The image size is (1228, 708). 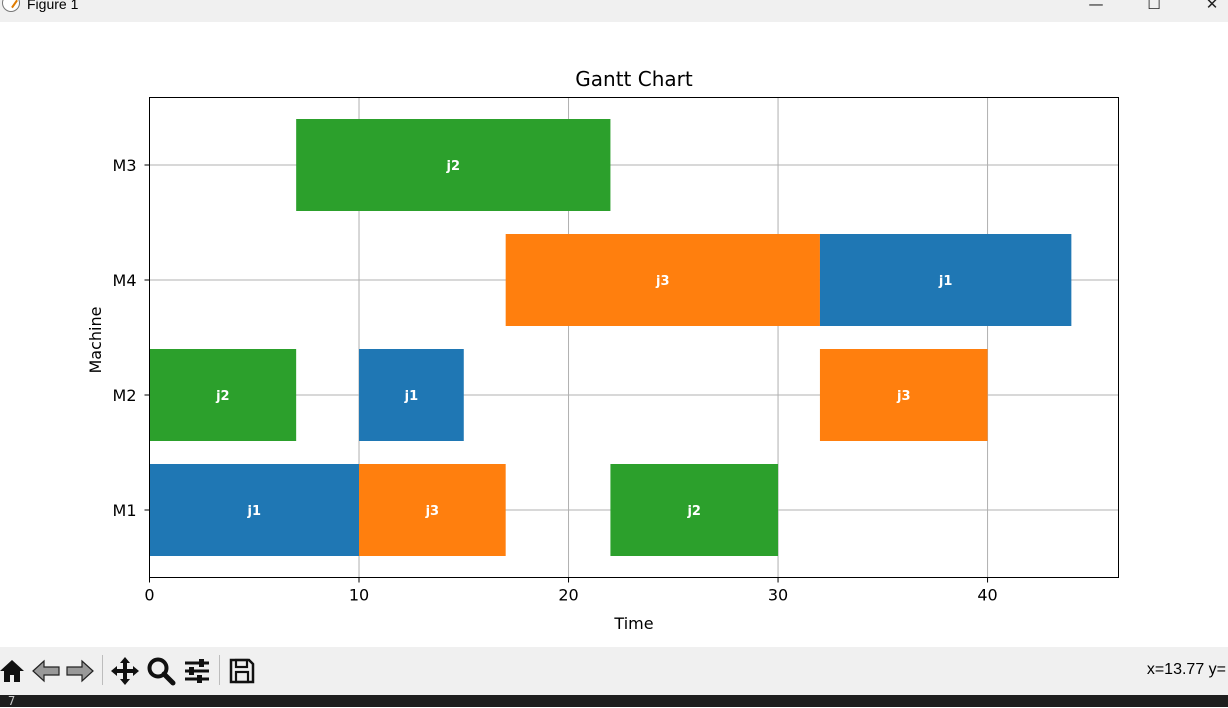 I want to click on task-bar-m4-j1, so click(x=945, y=280).